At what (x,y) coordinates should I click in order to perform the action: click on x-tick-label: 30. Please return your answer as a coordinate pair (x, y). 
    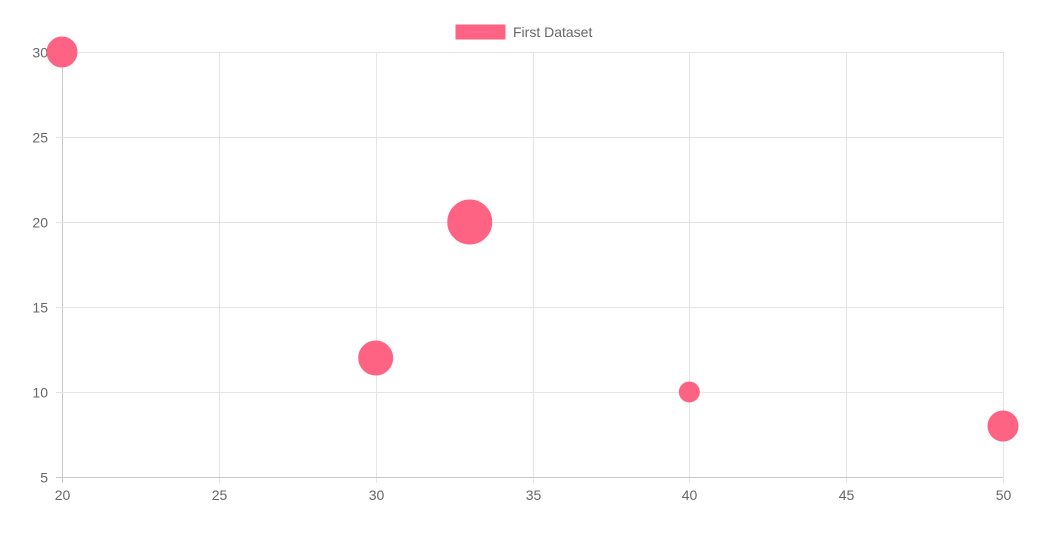
    Looking at the image, I should click on (377, 495).